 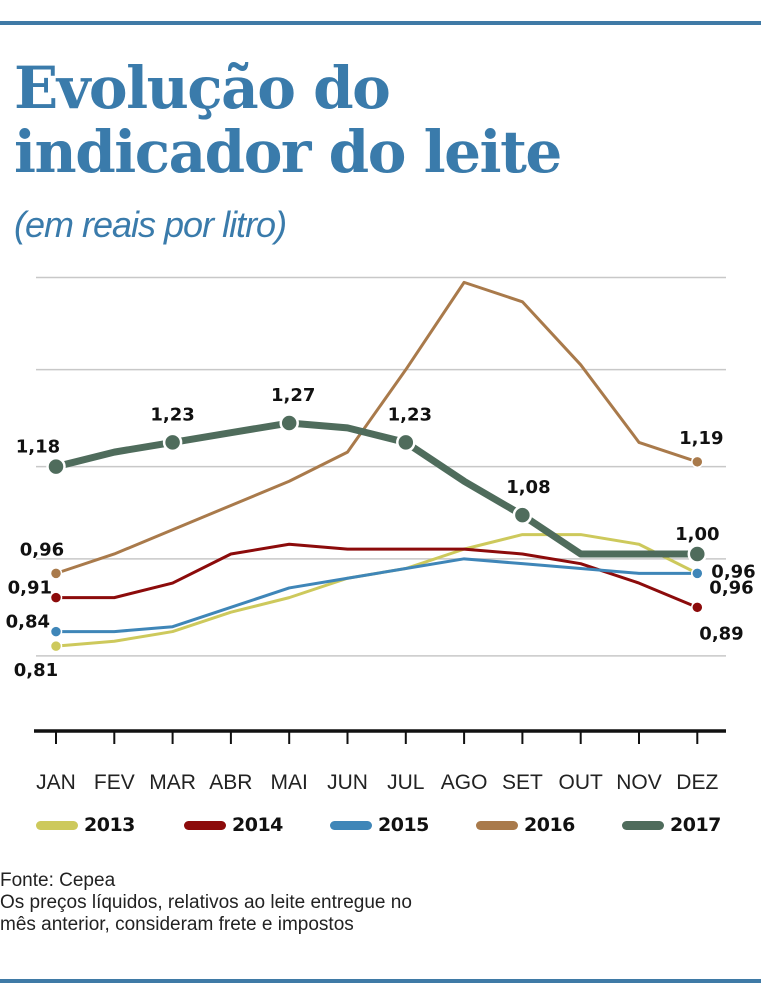 What do you see at coordinates (28, 622) in the screenshot?
I see `data-label-2015-jan: 0,84` at bounding box center [28, 622].